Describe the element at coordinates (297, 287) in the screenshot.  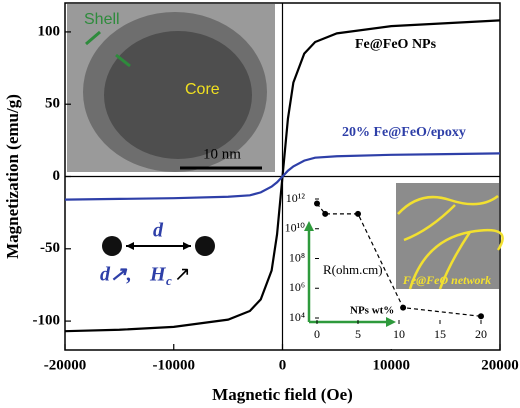
I see `inset-y-tick-label: 10⁶` at that location.